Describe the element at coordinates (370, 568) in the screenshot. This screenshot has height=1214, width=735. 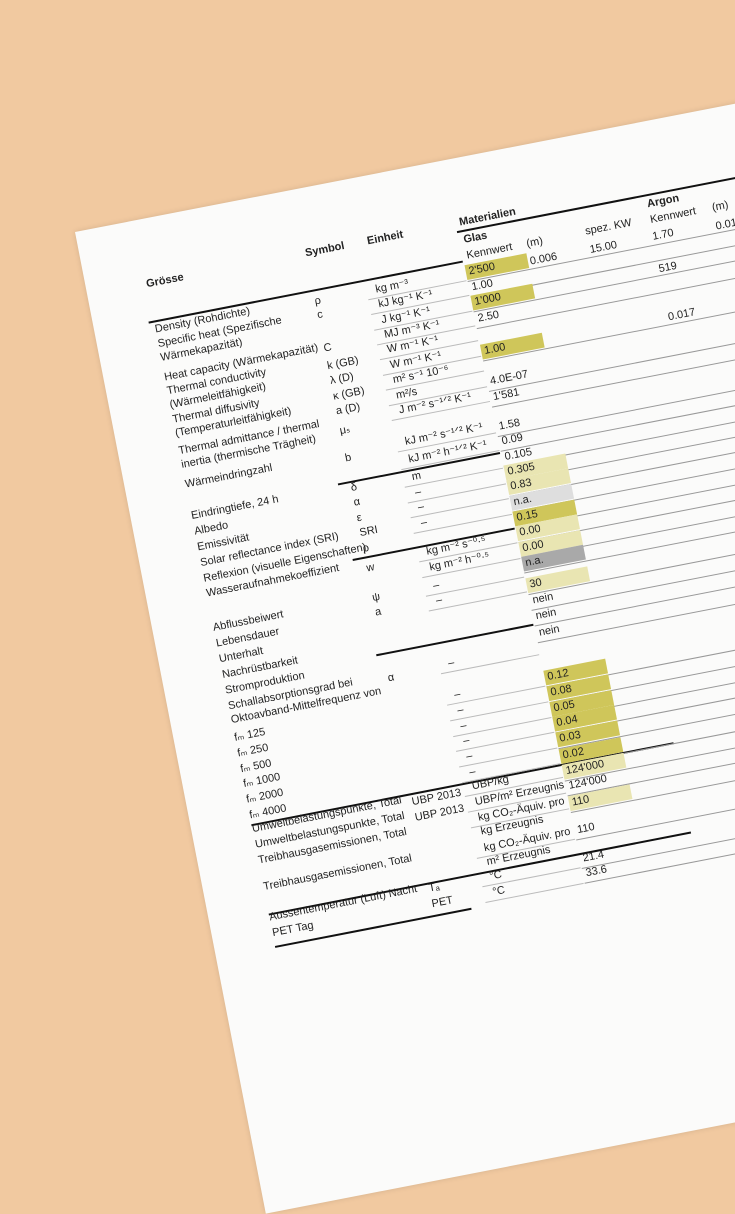
I see `symbol: w` at that location.